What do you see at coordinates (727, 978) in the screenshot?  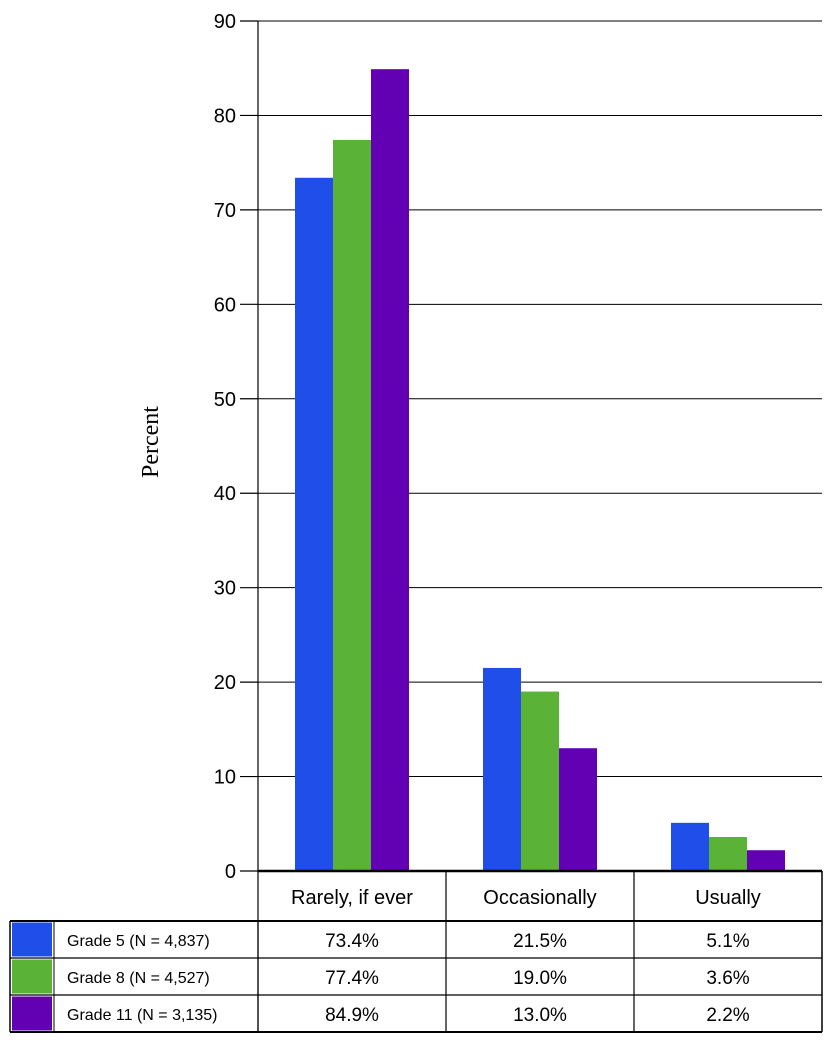 I see `data-label: 3.6%` at bounding box center [727, 978].